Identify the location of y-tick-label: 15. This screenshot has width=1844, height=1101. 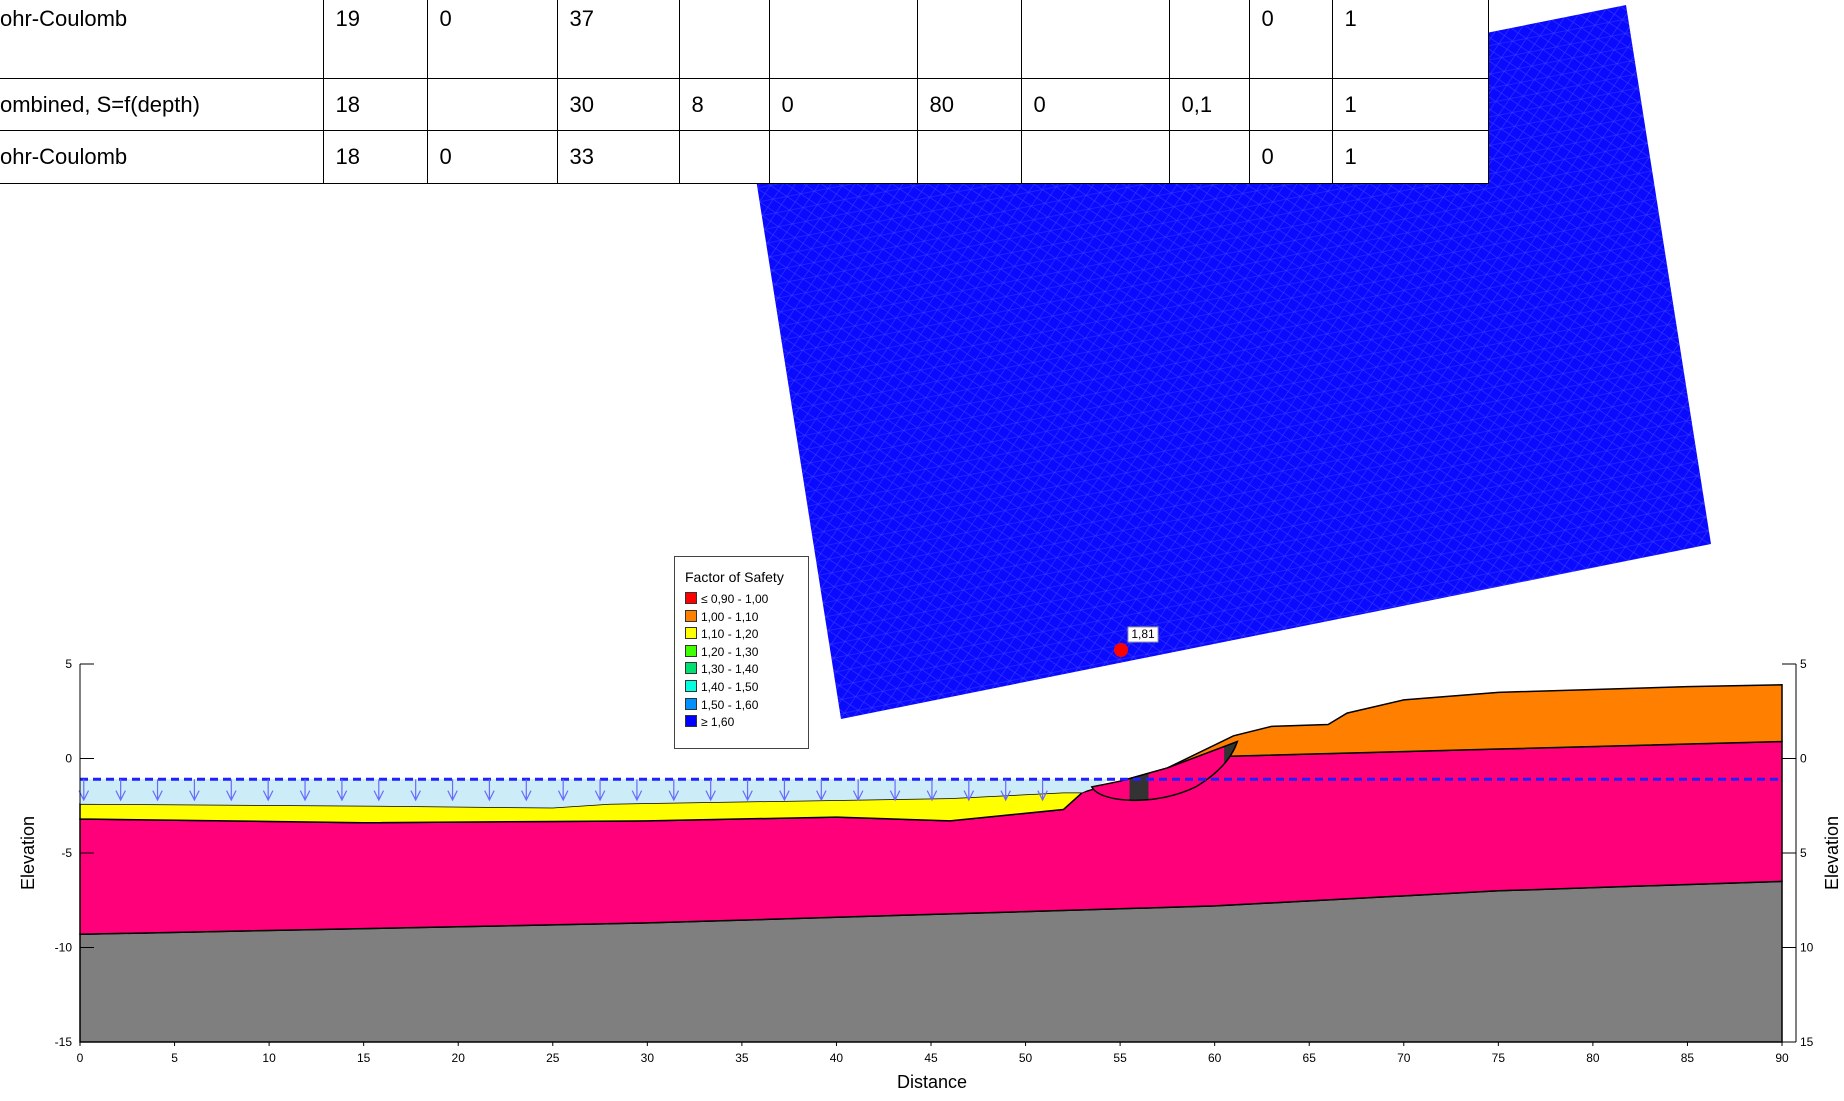
(1807, 1042).